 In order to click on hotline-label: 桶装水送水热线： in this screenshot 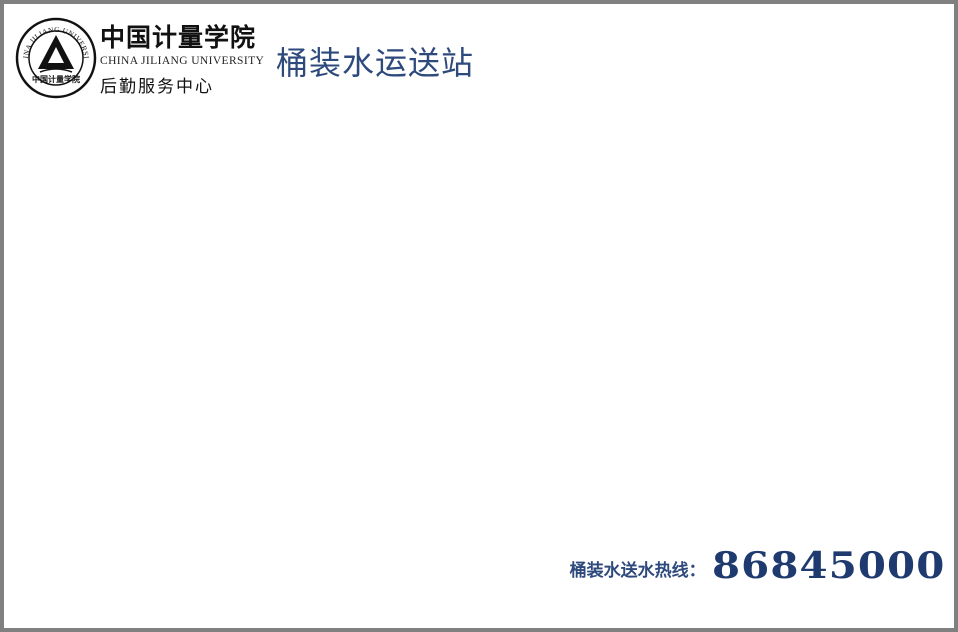, I will do `click(637, 571)`.